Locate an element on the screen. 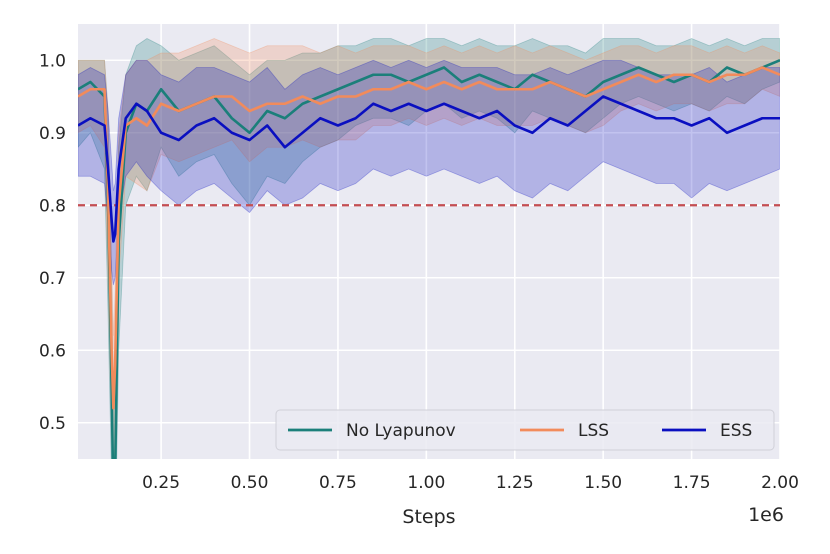  y-tick-label: 0.6 is located at coordinates (52, 351).